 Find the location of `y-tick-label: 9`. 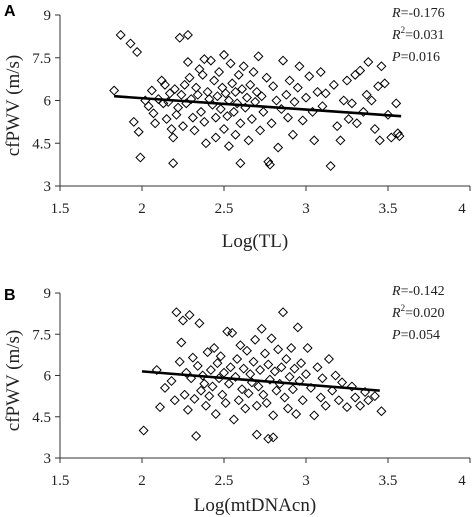

y-tick-label: 9 is located at coordinates (48, 294).